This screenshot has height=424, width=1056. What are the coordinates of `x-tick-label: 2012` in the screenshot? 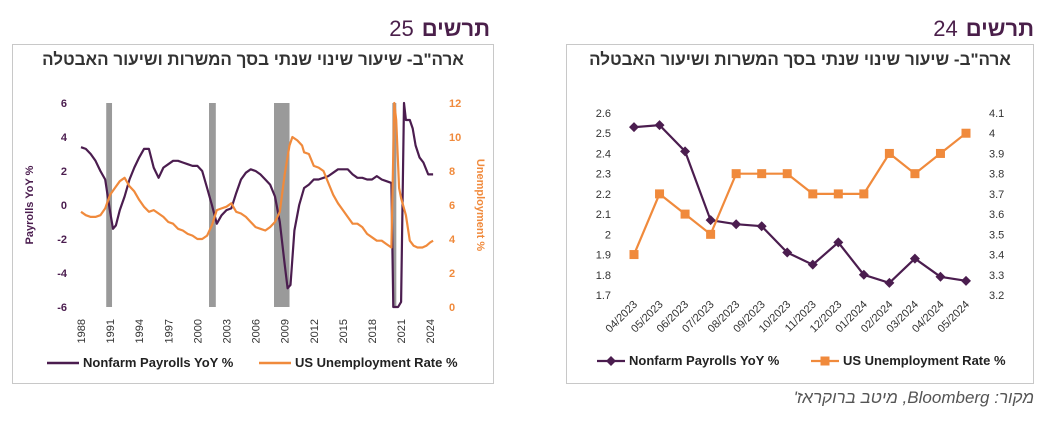 It's located at (315, 331).